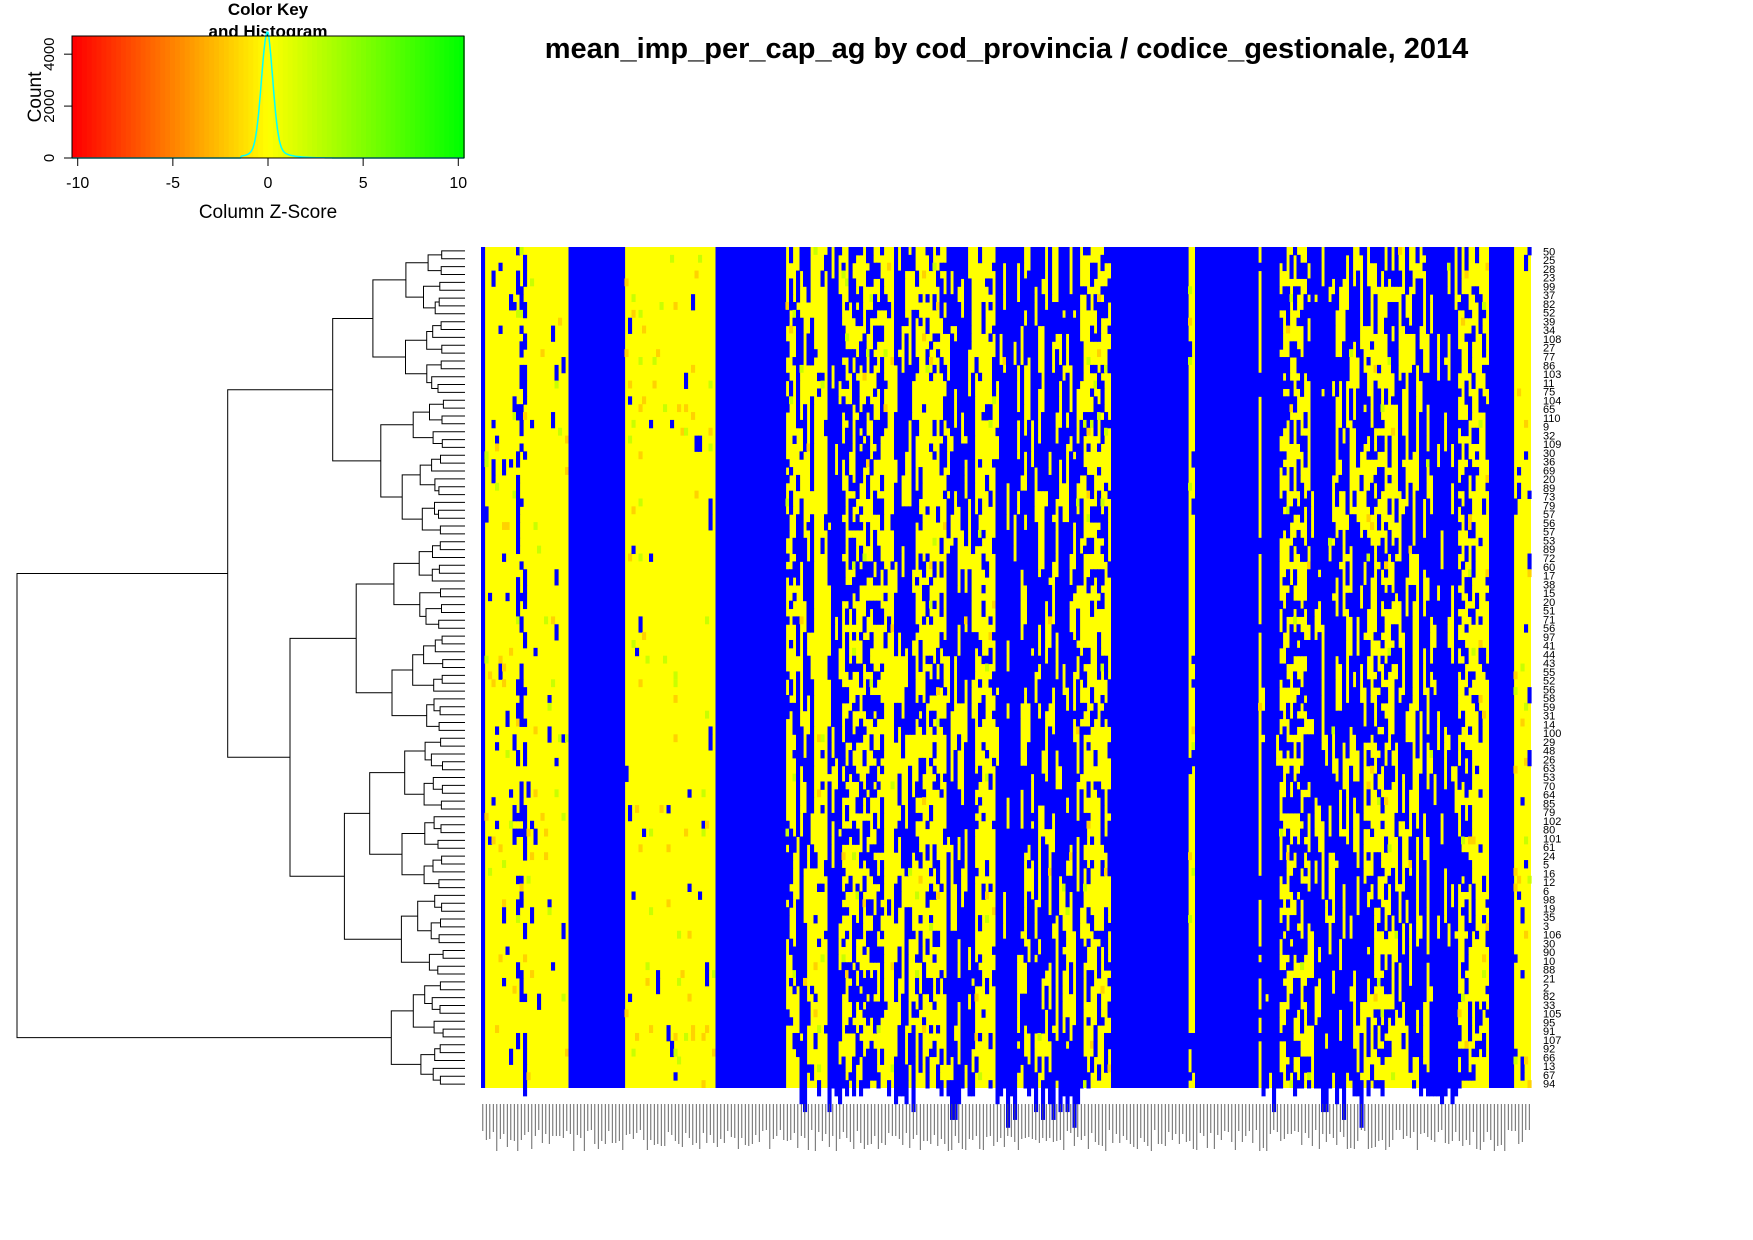  What do you see at coordinates (320, 97) in the screenshot?
I see `color-key-swatch` at bounding box center [320, 97].